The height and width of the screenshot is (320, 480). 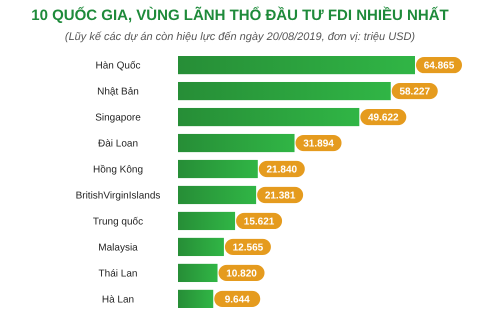 What do you see at coordinates (237, 300) in the screenshot?
I see `data-label: 9.644` at bounding box center [237, 300].